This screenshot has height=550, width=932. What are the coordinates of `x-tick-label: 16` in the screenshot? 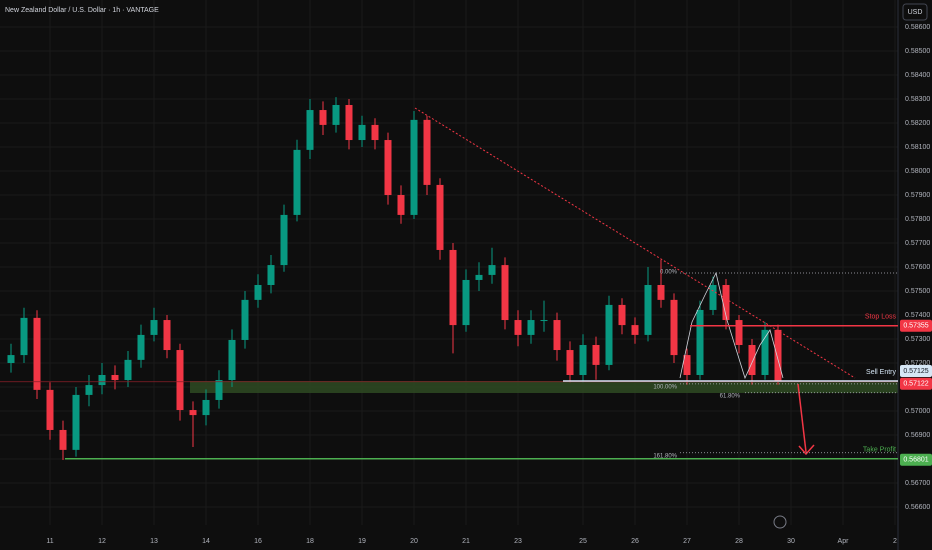 It's located at (258, 541).